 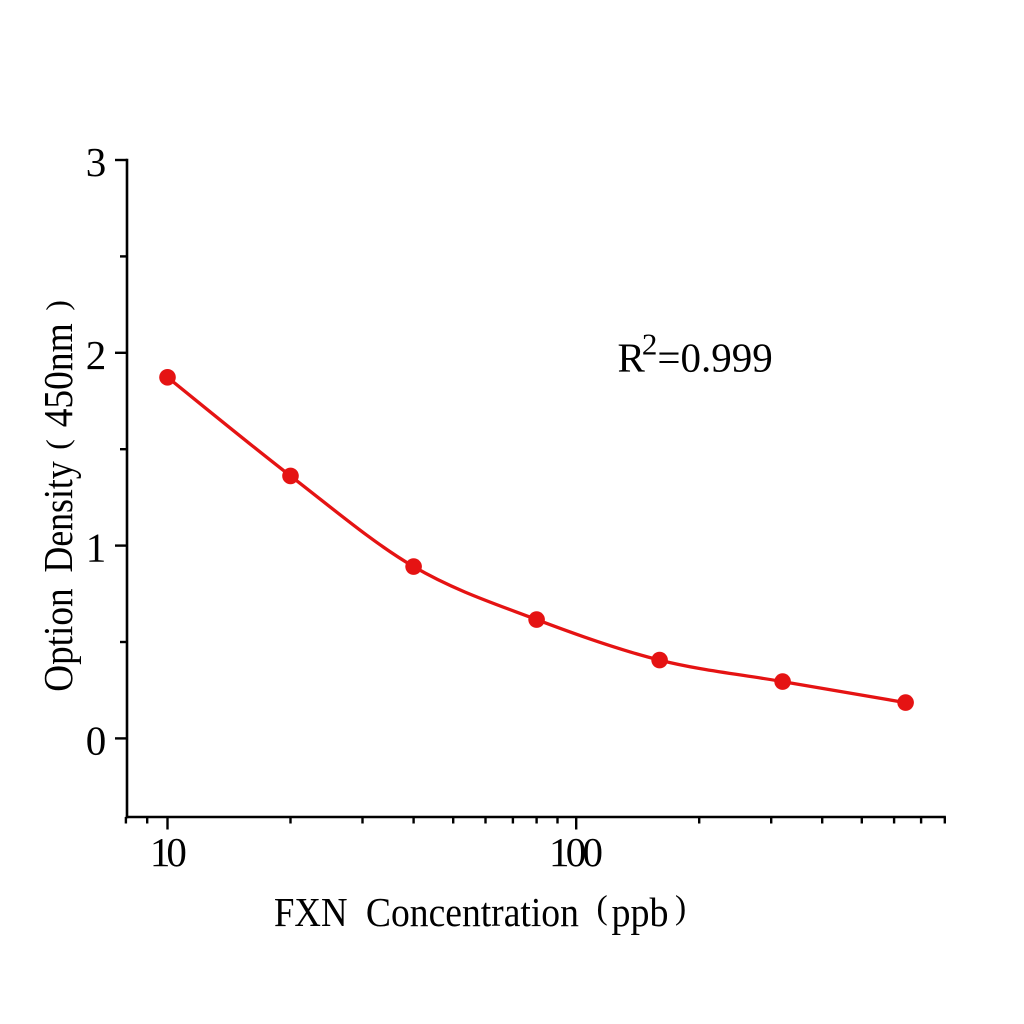 I want to click on svg-text: 1, so click(x=96, y=548).